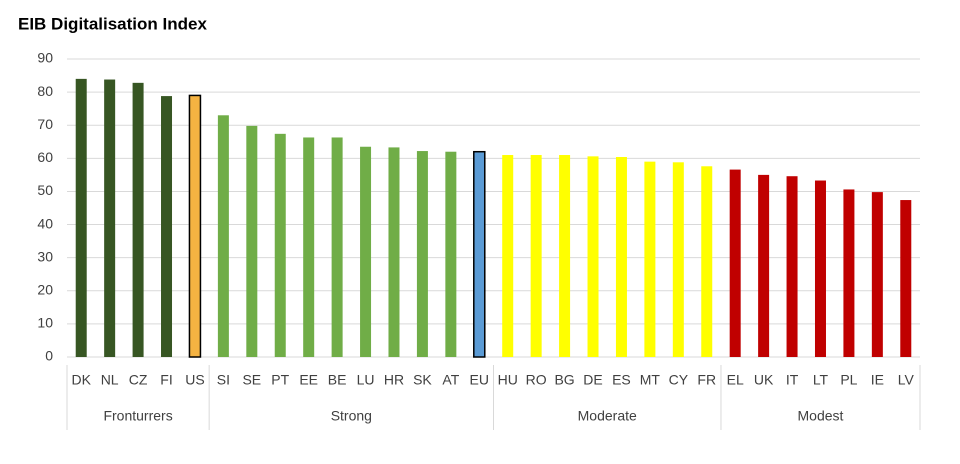  Describe the element at coordinates (280, 380) in the screenshot. I see `x-tick-label: PT` at that location.